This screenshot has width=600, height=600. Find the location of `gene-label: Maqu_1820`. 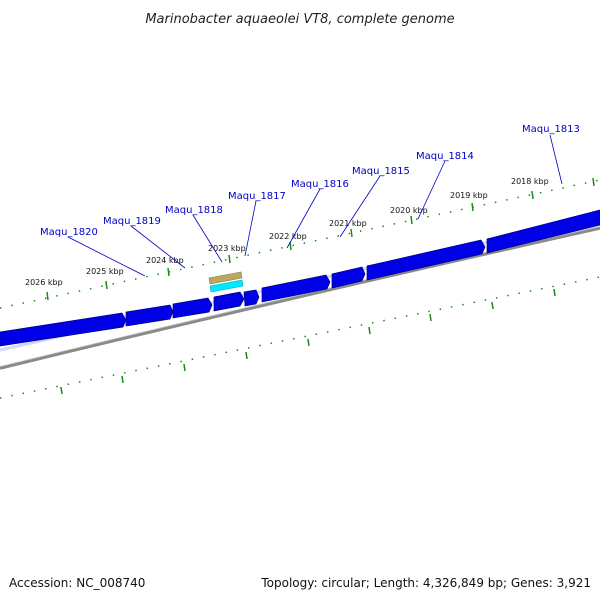

gene-label: Maqu_1820 is located at coordinates (69, 232).